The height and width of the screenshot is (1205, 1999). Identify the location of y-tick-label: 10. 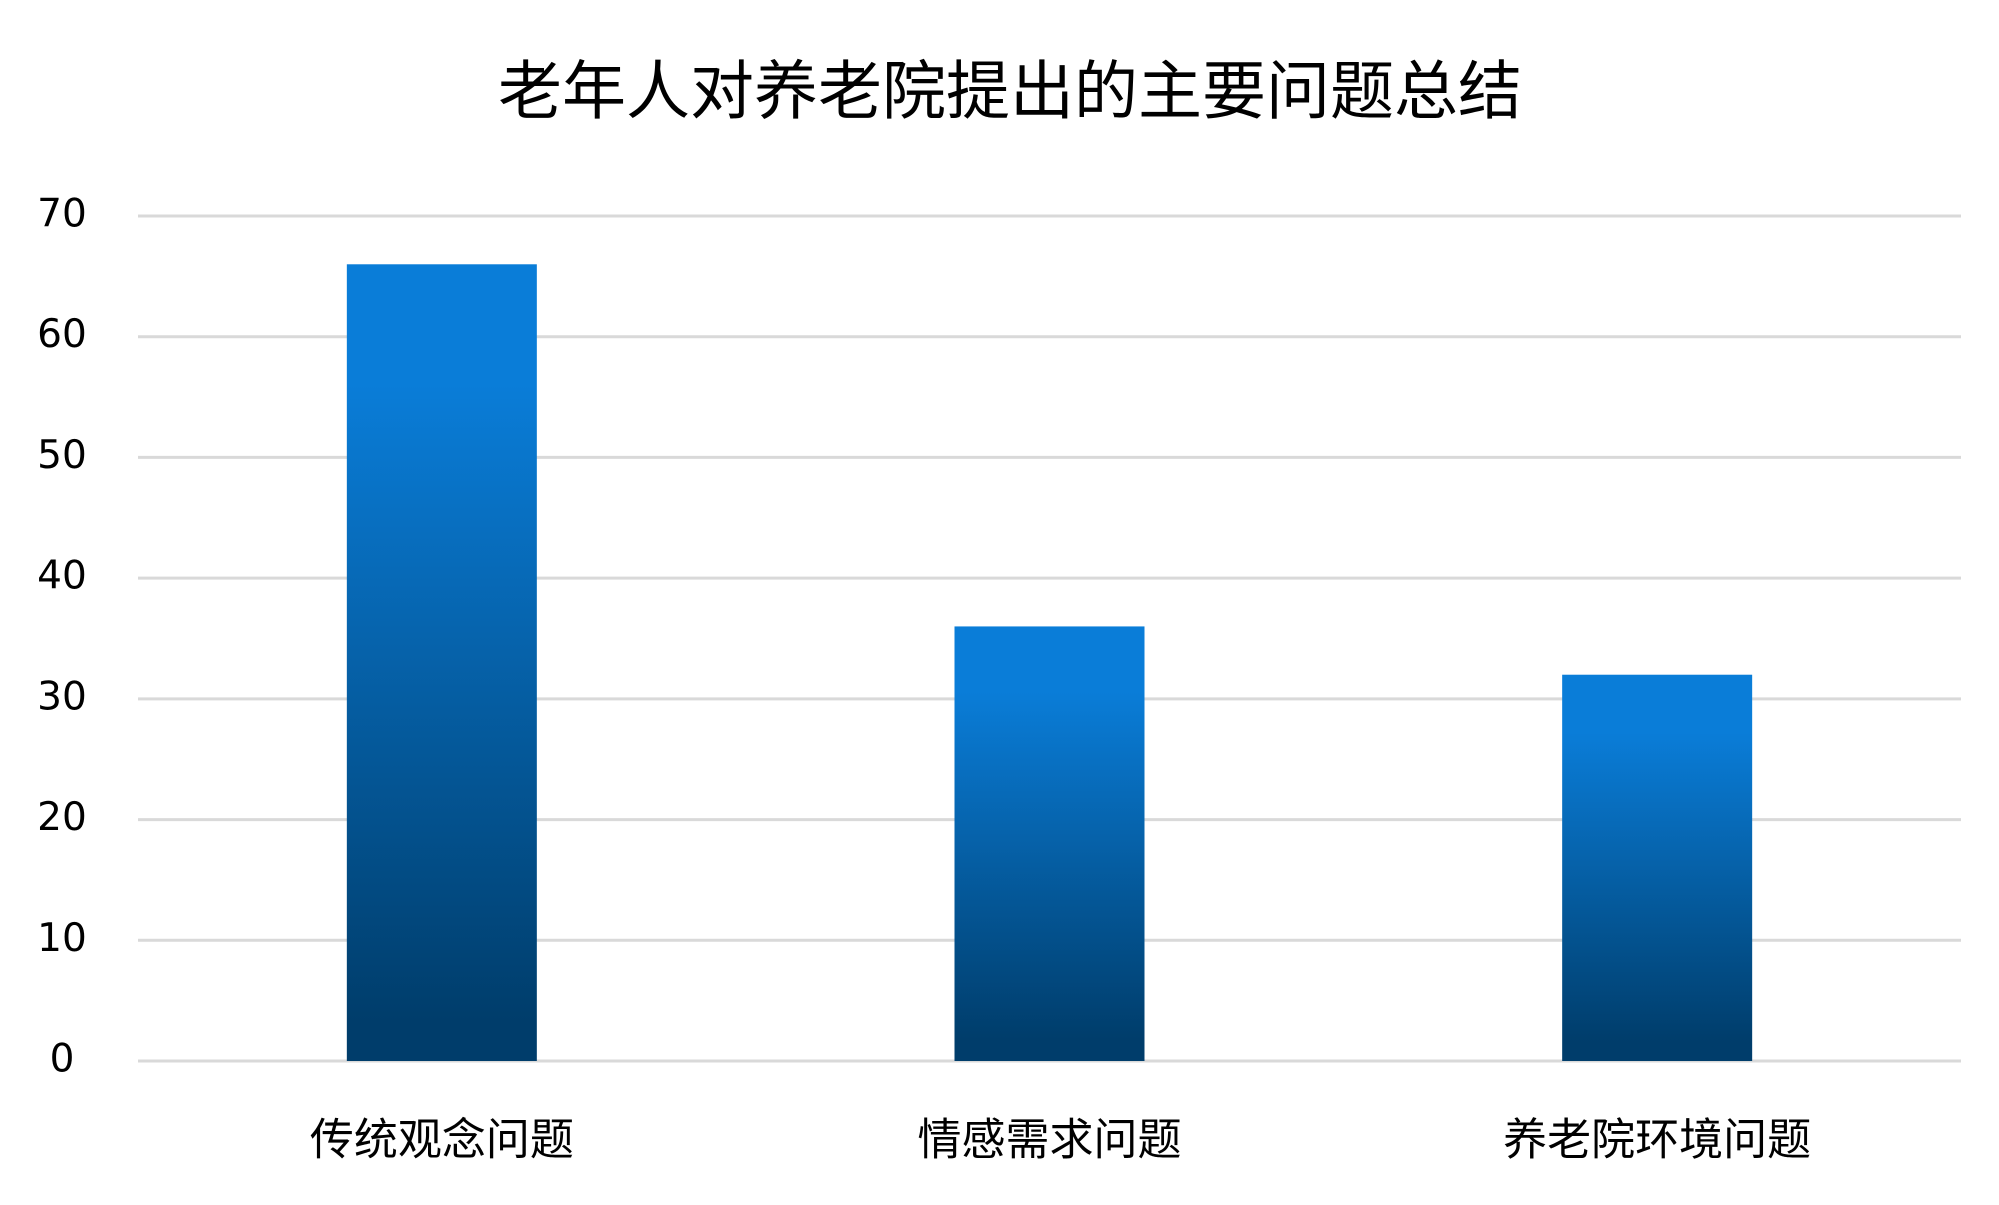
(62, 938).